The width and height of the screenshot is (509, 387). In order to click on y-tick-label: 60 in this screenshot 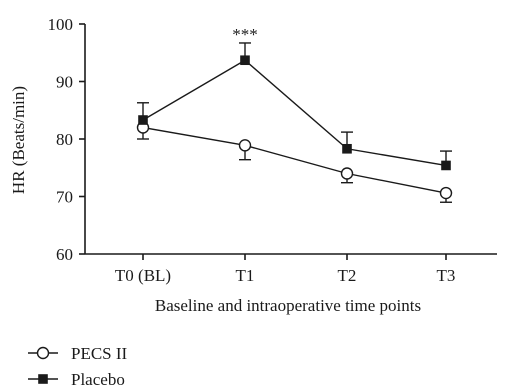, I will do `click(64, 254)`.